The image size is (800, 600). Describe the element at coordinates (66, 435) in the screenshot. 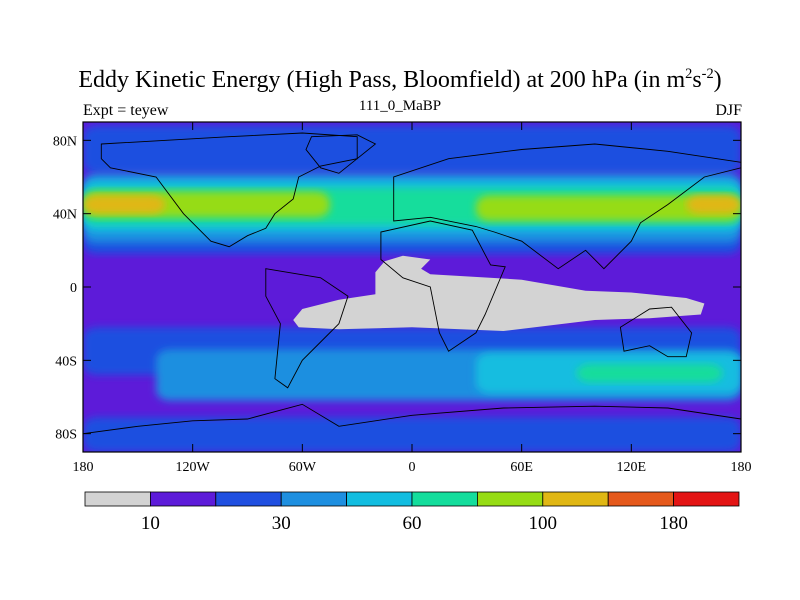

I see `y-tick-label-4: 80S` at that location.